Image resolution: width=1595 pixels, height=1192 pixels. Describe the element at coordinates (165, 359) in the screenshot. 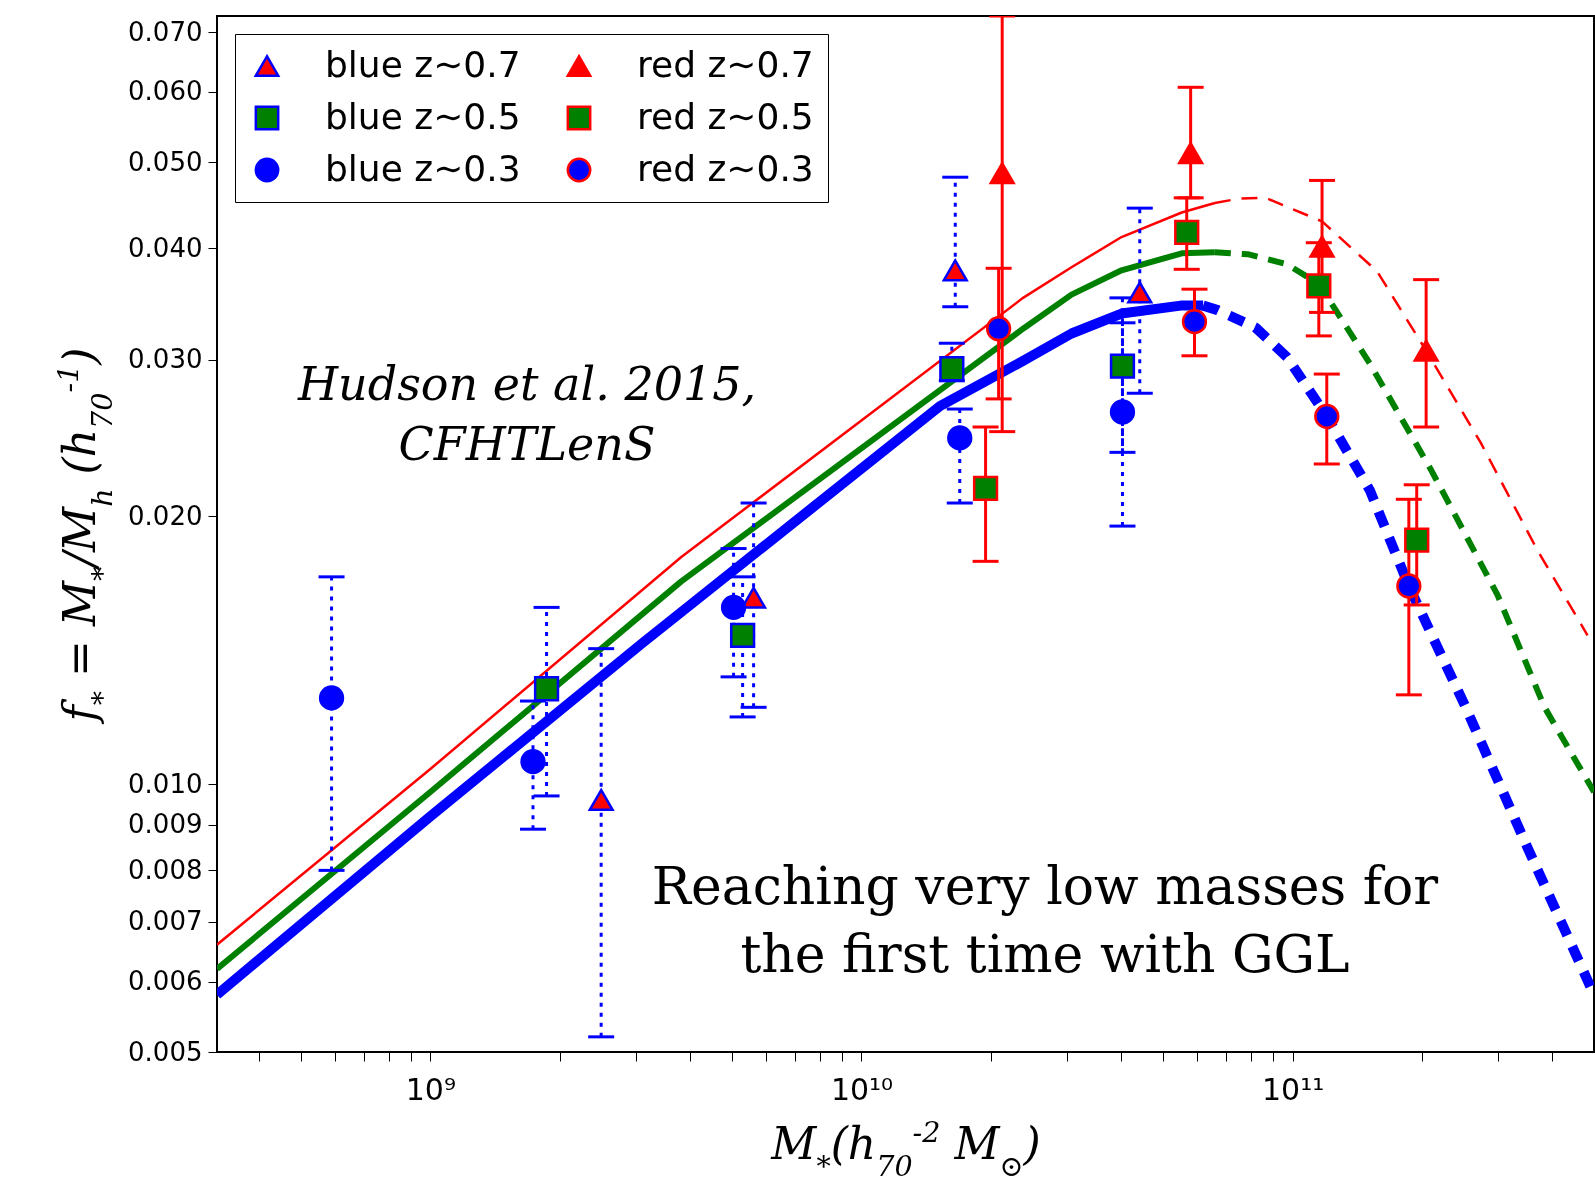

I see `y-tick-label: 0.030` at that location.